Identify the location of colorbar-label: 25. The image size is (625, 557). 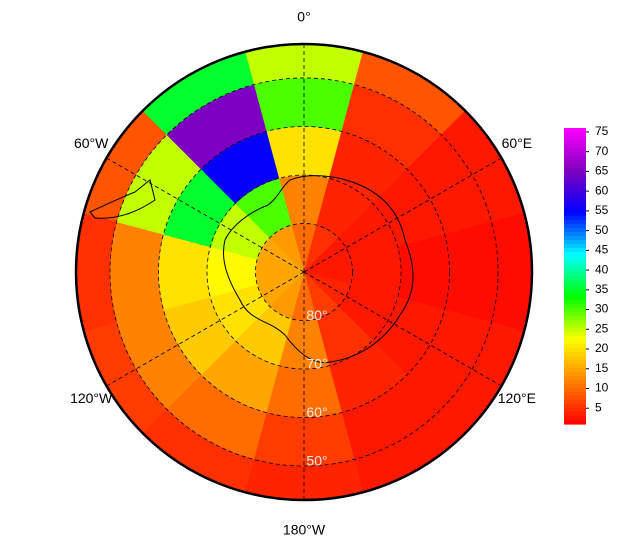
(602, 328).